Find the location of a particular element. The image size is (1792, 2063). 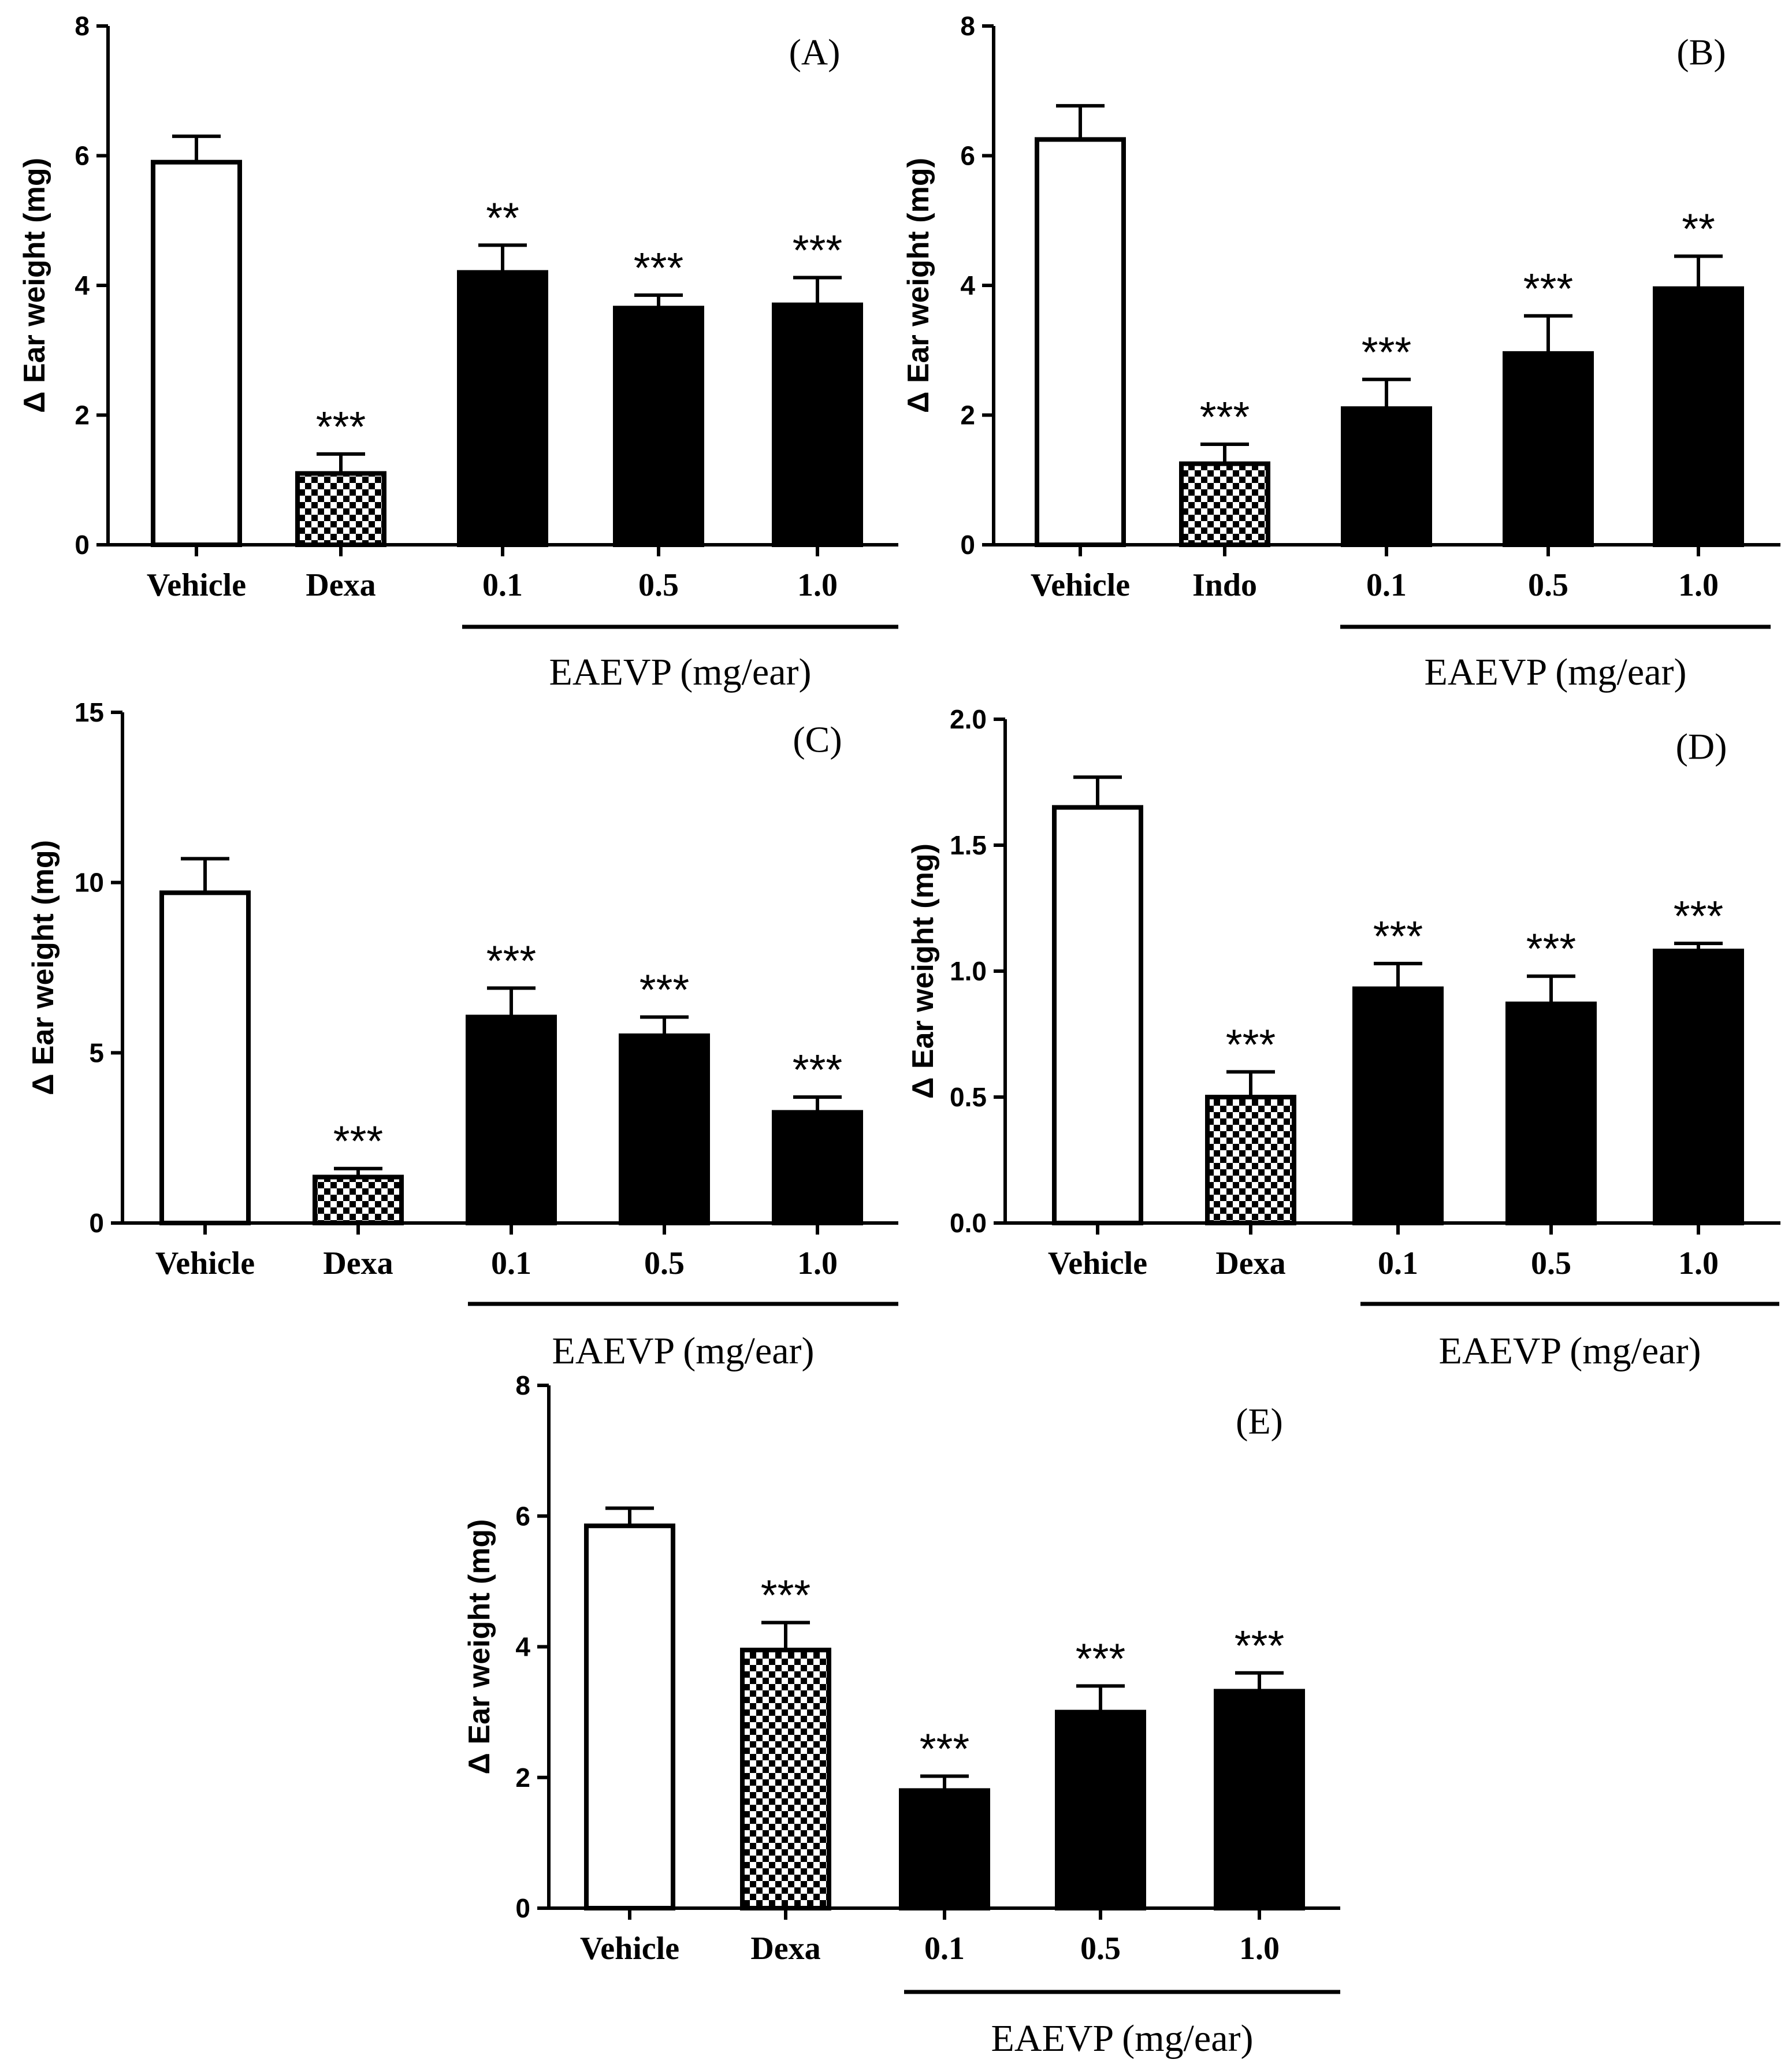

y-tick-label: 1.0 is located at coordinates (968, 971).